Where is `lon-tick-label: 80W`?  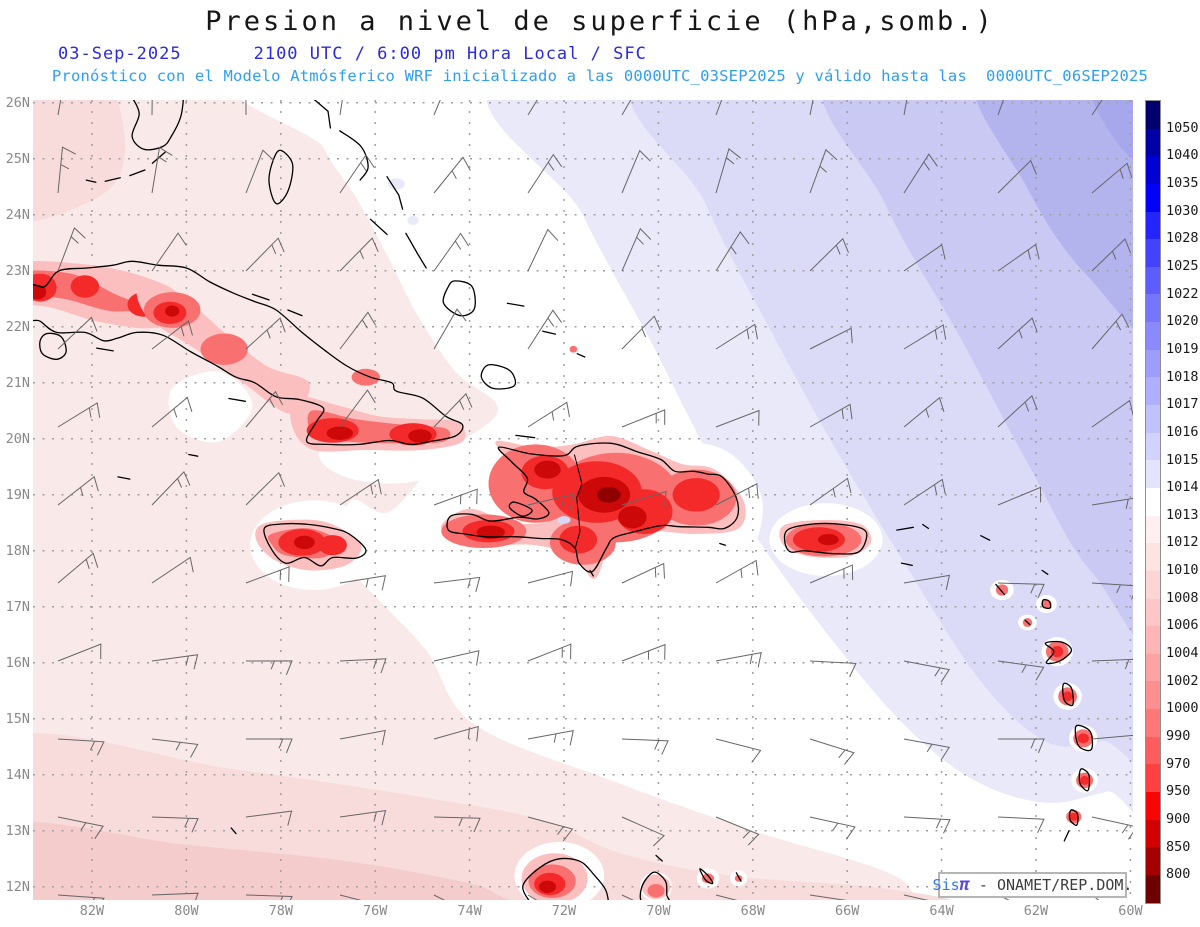 lon-tick-label: 80W is located at coordinates (186, 911).